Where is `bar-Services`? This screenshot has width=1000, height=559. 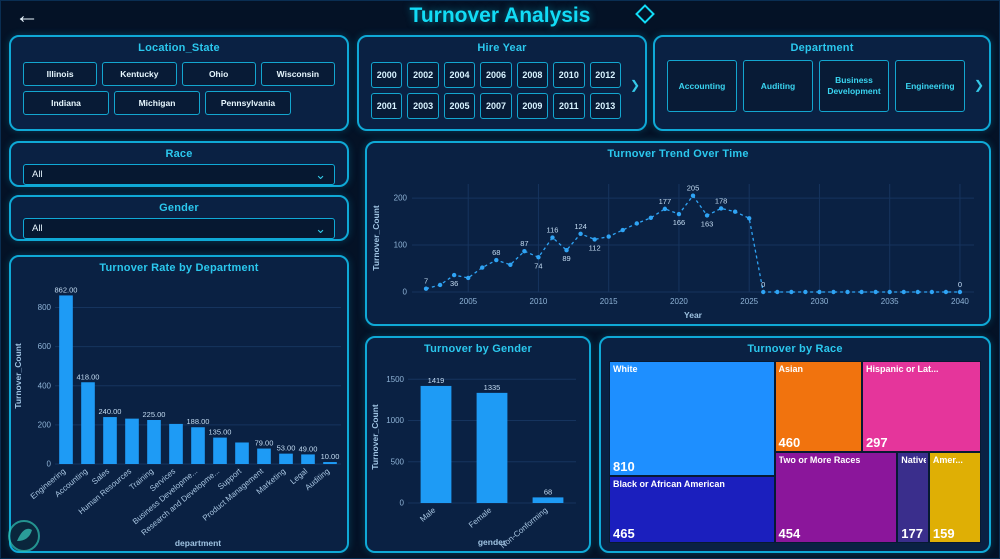
bar-Services is located at coordinates (176, 443).